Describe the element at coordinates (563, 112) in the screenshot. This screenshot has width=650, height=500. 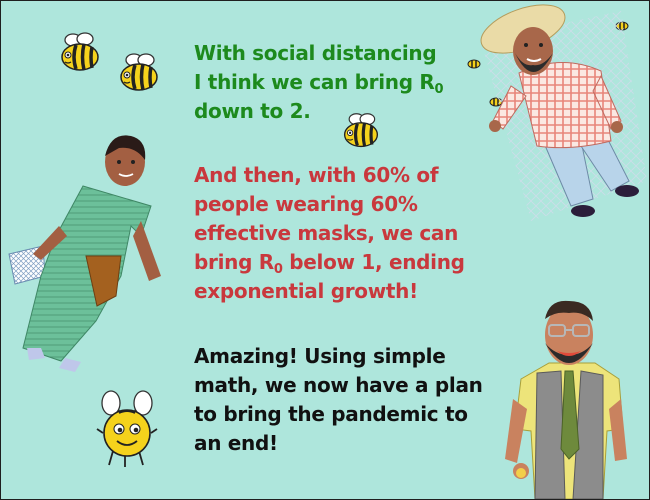
I see `man-with-hat-illustration` at that location.